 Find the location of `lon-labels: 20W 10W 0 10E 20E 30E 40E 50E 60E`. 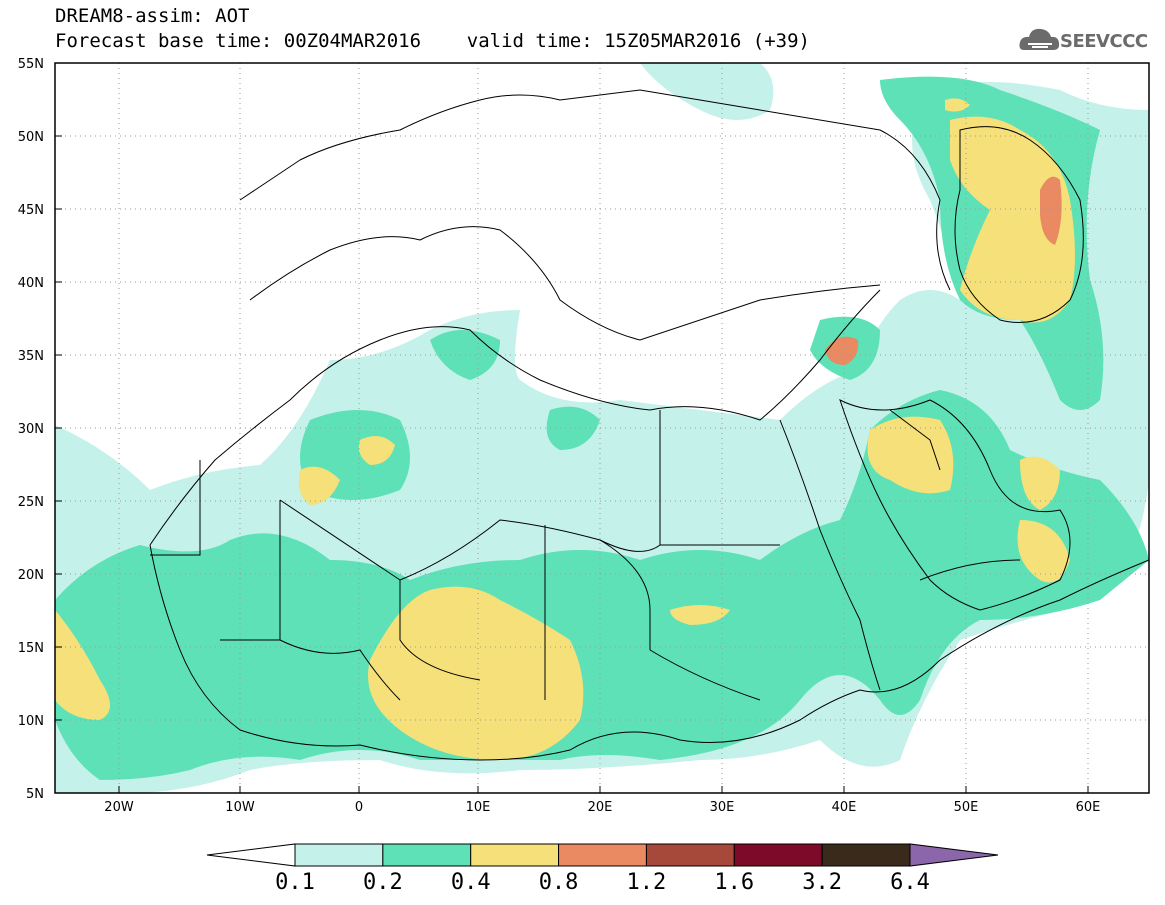

lon-labels: 20W 10W 0 10E 20E 30E 40E 50E 60E is located at coordinates (602, 807).